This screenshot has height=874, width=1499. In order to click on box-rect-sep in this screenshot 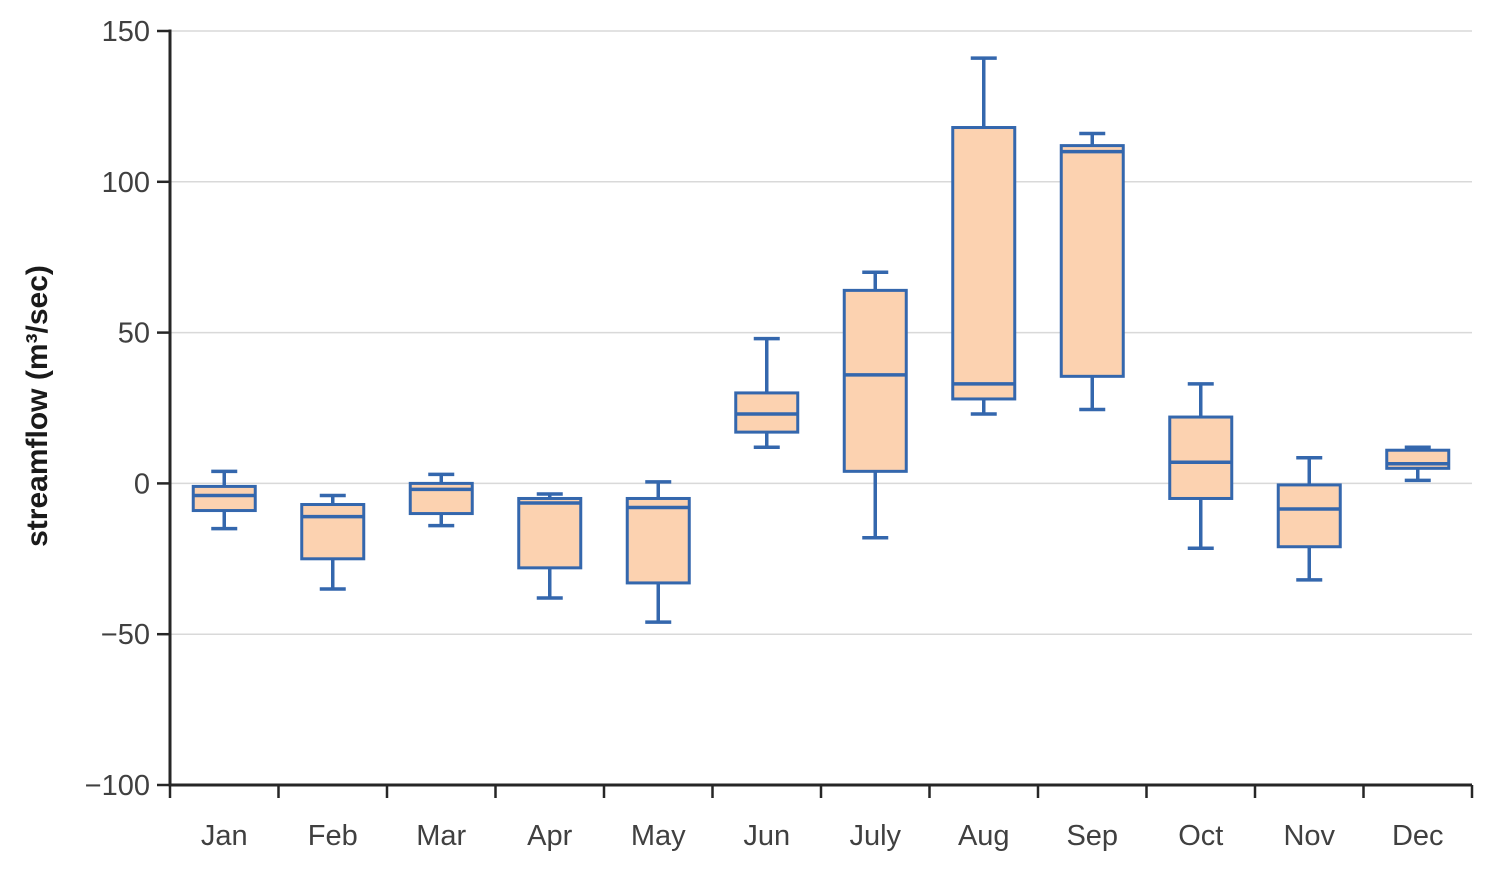, I will do `click(1092, 261)`.